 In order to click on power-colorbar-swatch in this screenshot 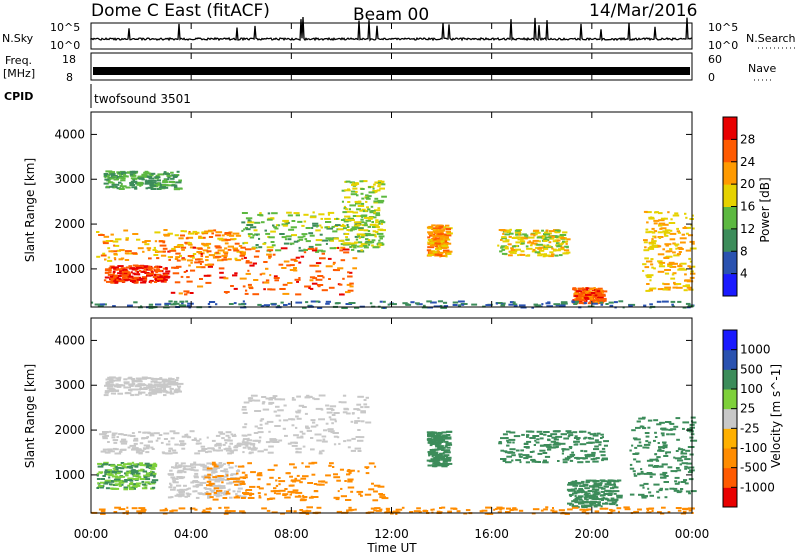, I will do `click(730, 173)`.